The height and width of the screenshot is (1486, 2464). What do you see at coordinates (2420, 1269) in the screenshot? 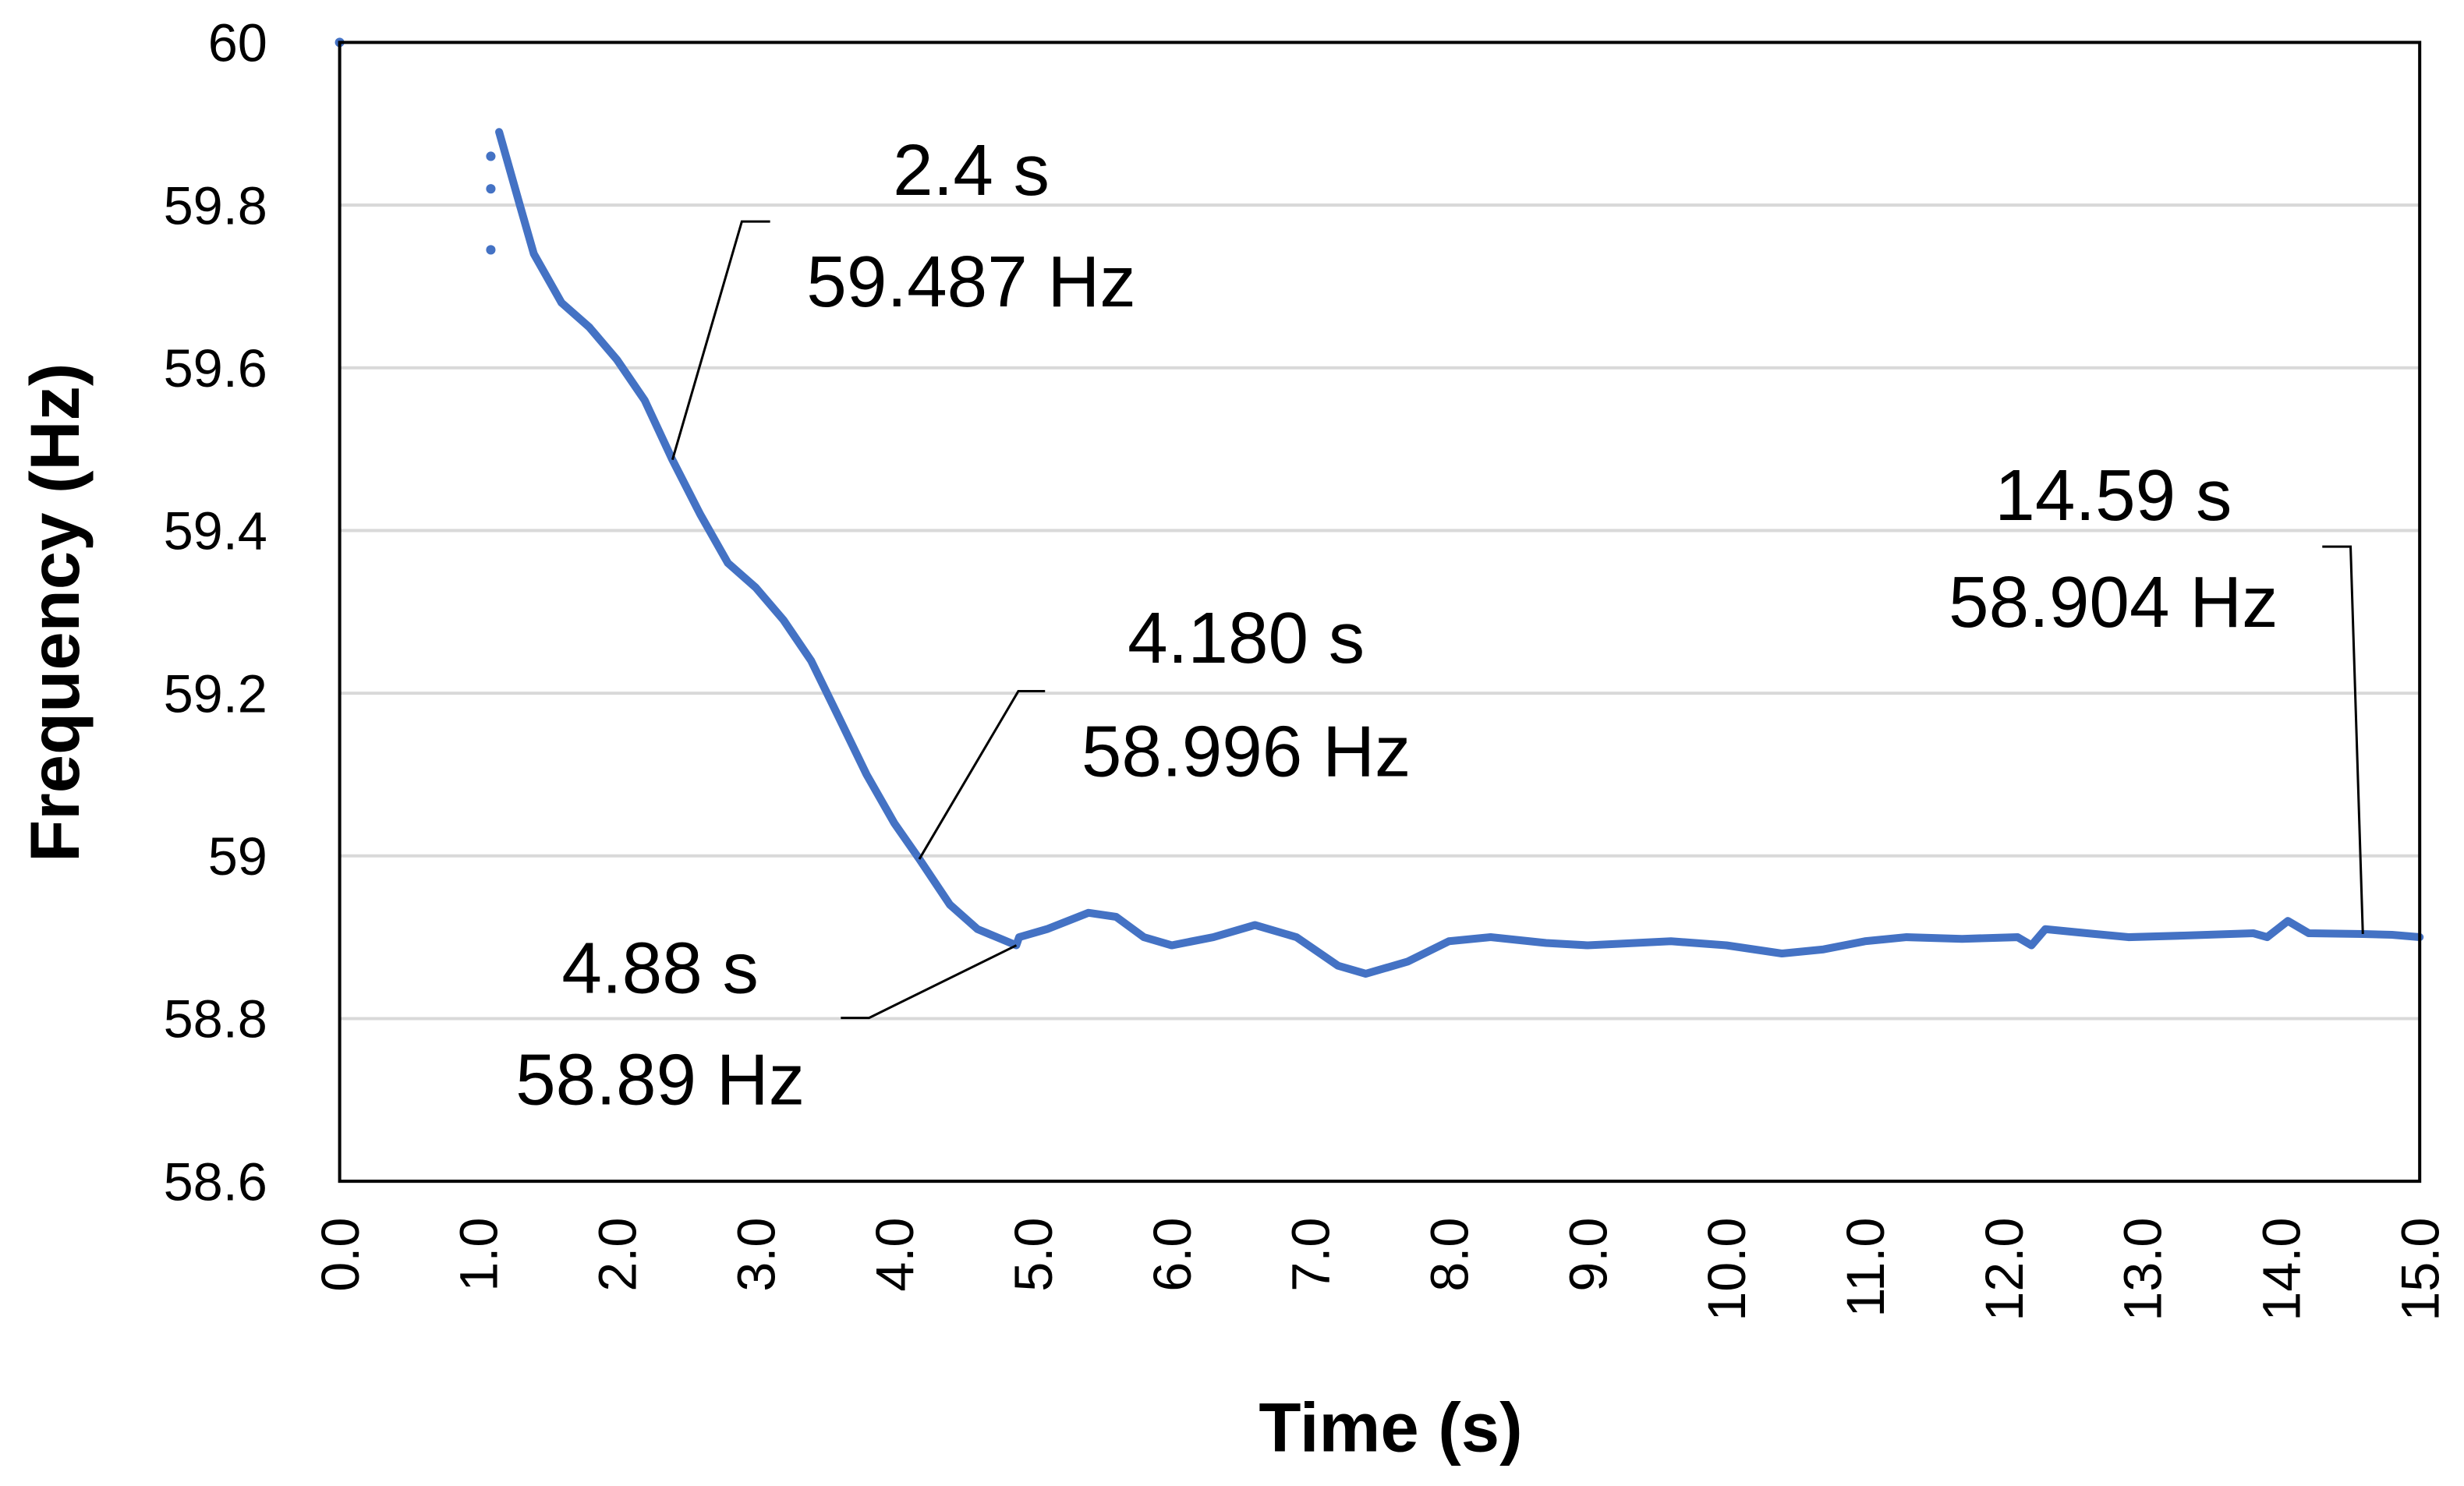
I see `x-tick-label: 15.0` at bounding box center [2420, 1269].